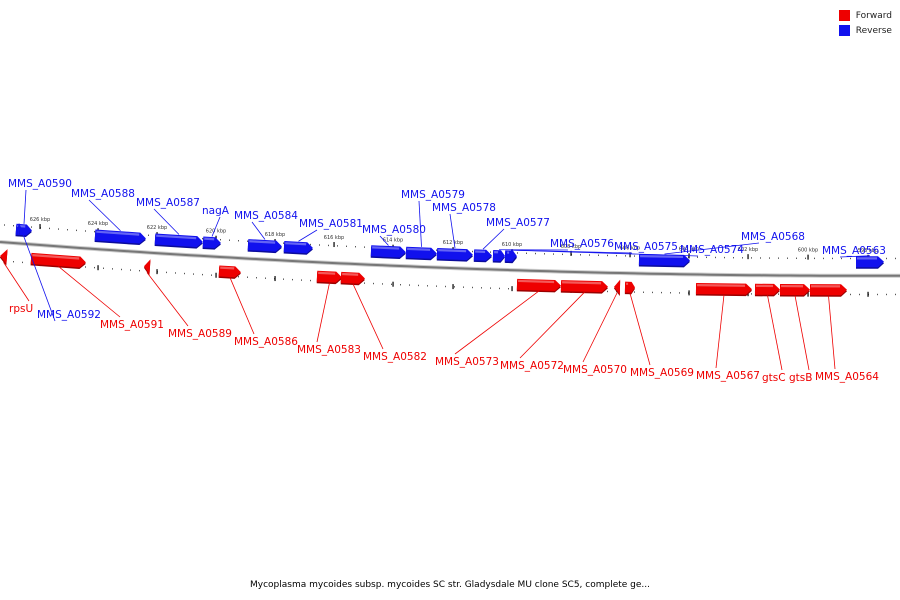 Image resolution: width=900 pixels, height=600 pixels. Describe the element at coordinates (873, 15) in the screenshot. I see `legend-label-forward: Forward` at that location.